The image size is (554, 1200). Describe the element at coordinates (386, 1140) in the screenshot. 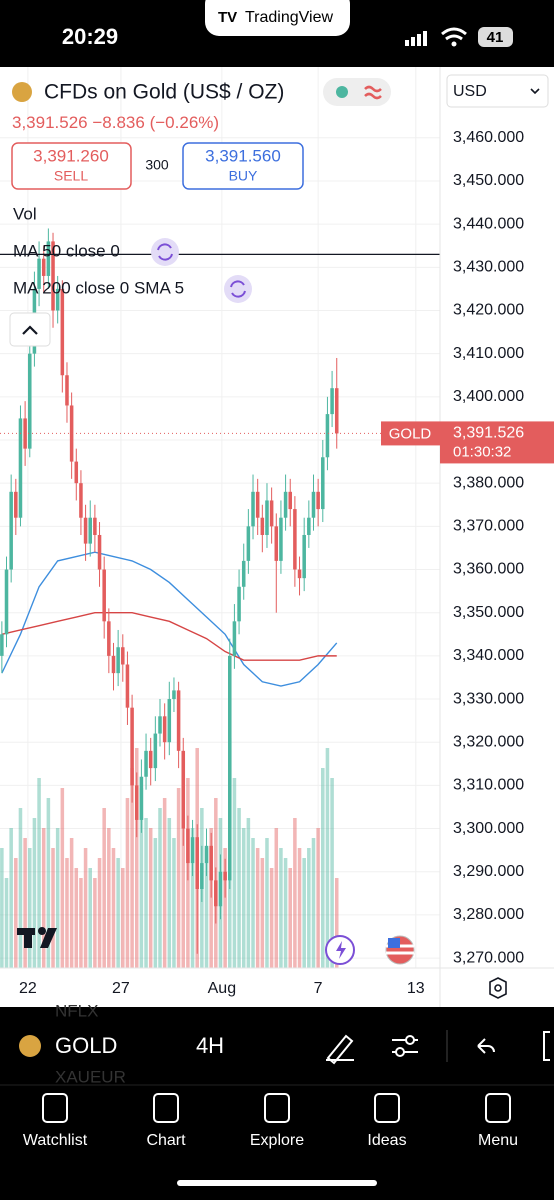

I see `nav-label: Ideas` at that location.